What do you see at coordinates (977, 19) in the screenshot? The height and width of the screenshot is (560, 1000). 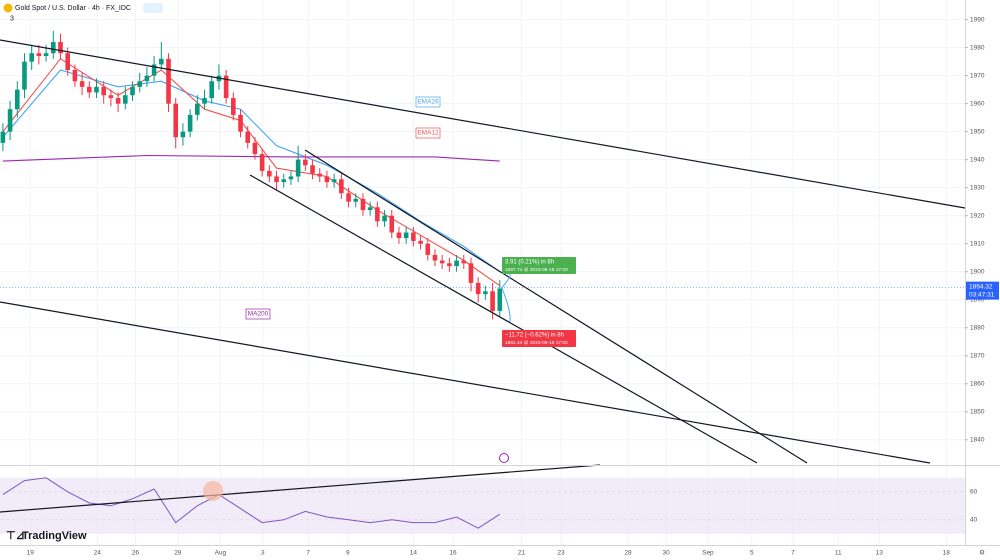 I see `y-tick-label: 1990` at bounding box center [977, 19].